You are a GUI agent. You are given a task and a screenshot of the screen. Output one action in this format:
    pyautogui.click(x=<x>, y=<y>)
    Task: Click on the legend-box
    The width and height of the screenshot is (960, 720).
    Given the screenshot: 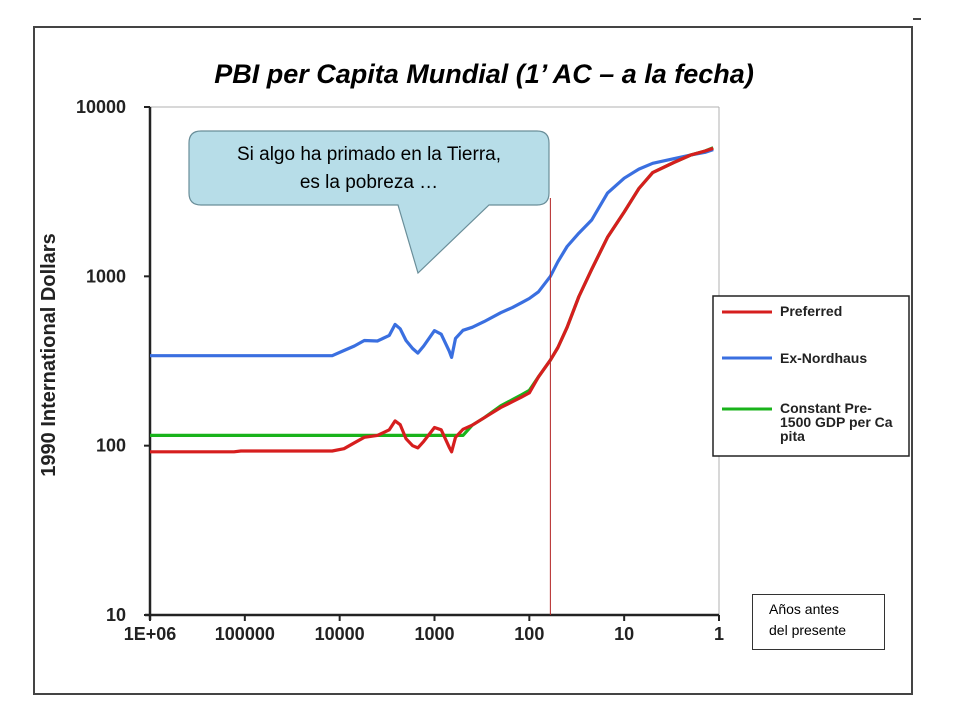 What is the action you would take?
    pyautogui.click(x=811, y=376)
    